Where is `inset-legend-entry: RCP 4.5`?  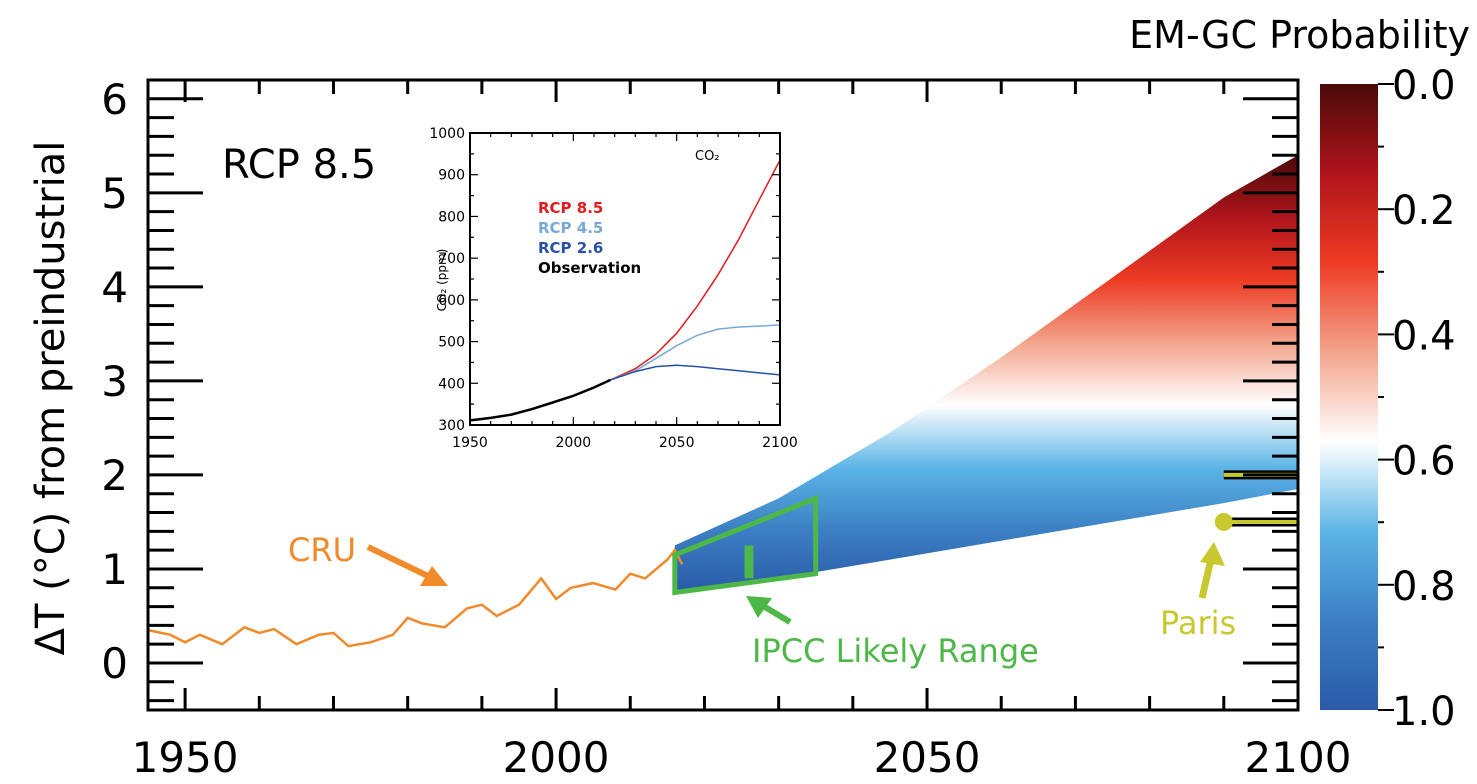
inset-legend-entry: RCP 4.5 is located at coordinates (570, 228).